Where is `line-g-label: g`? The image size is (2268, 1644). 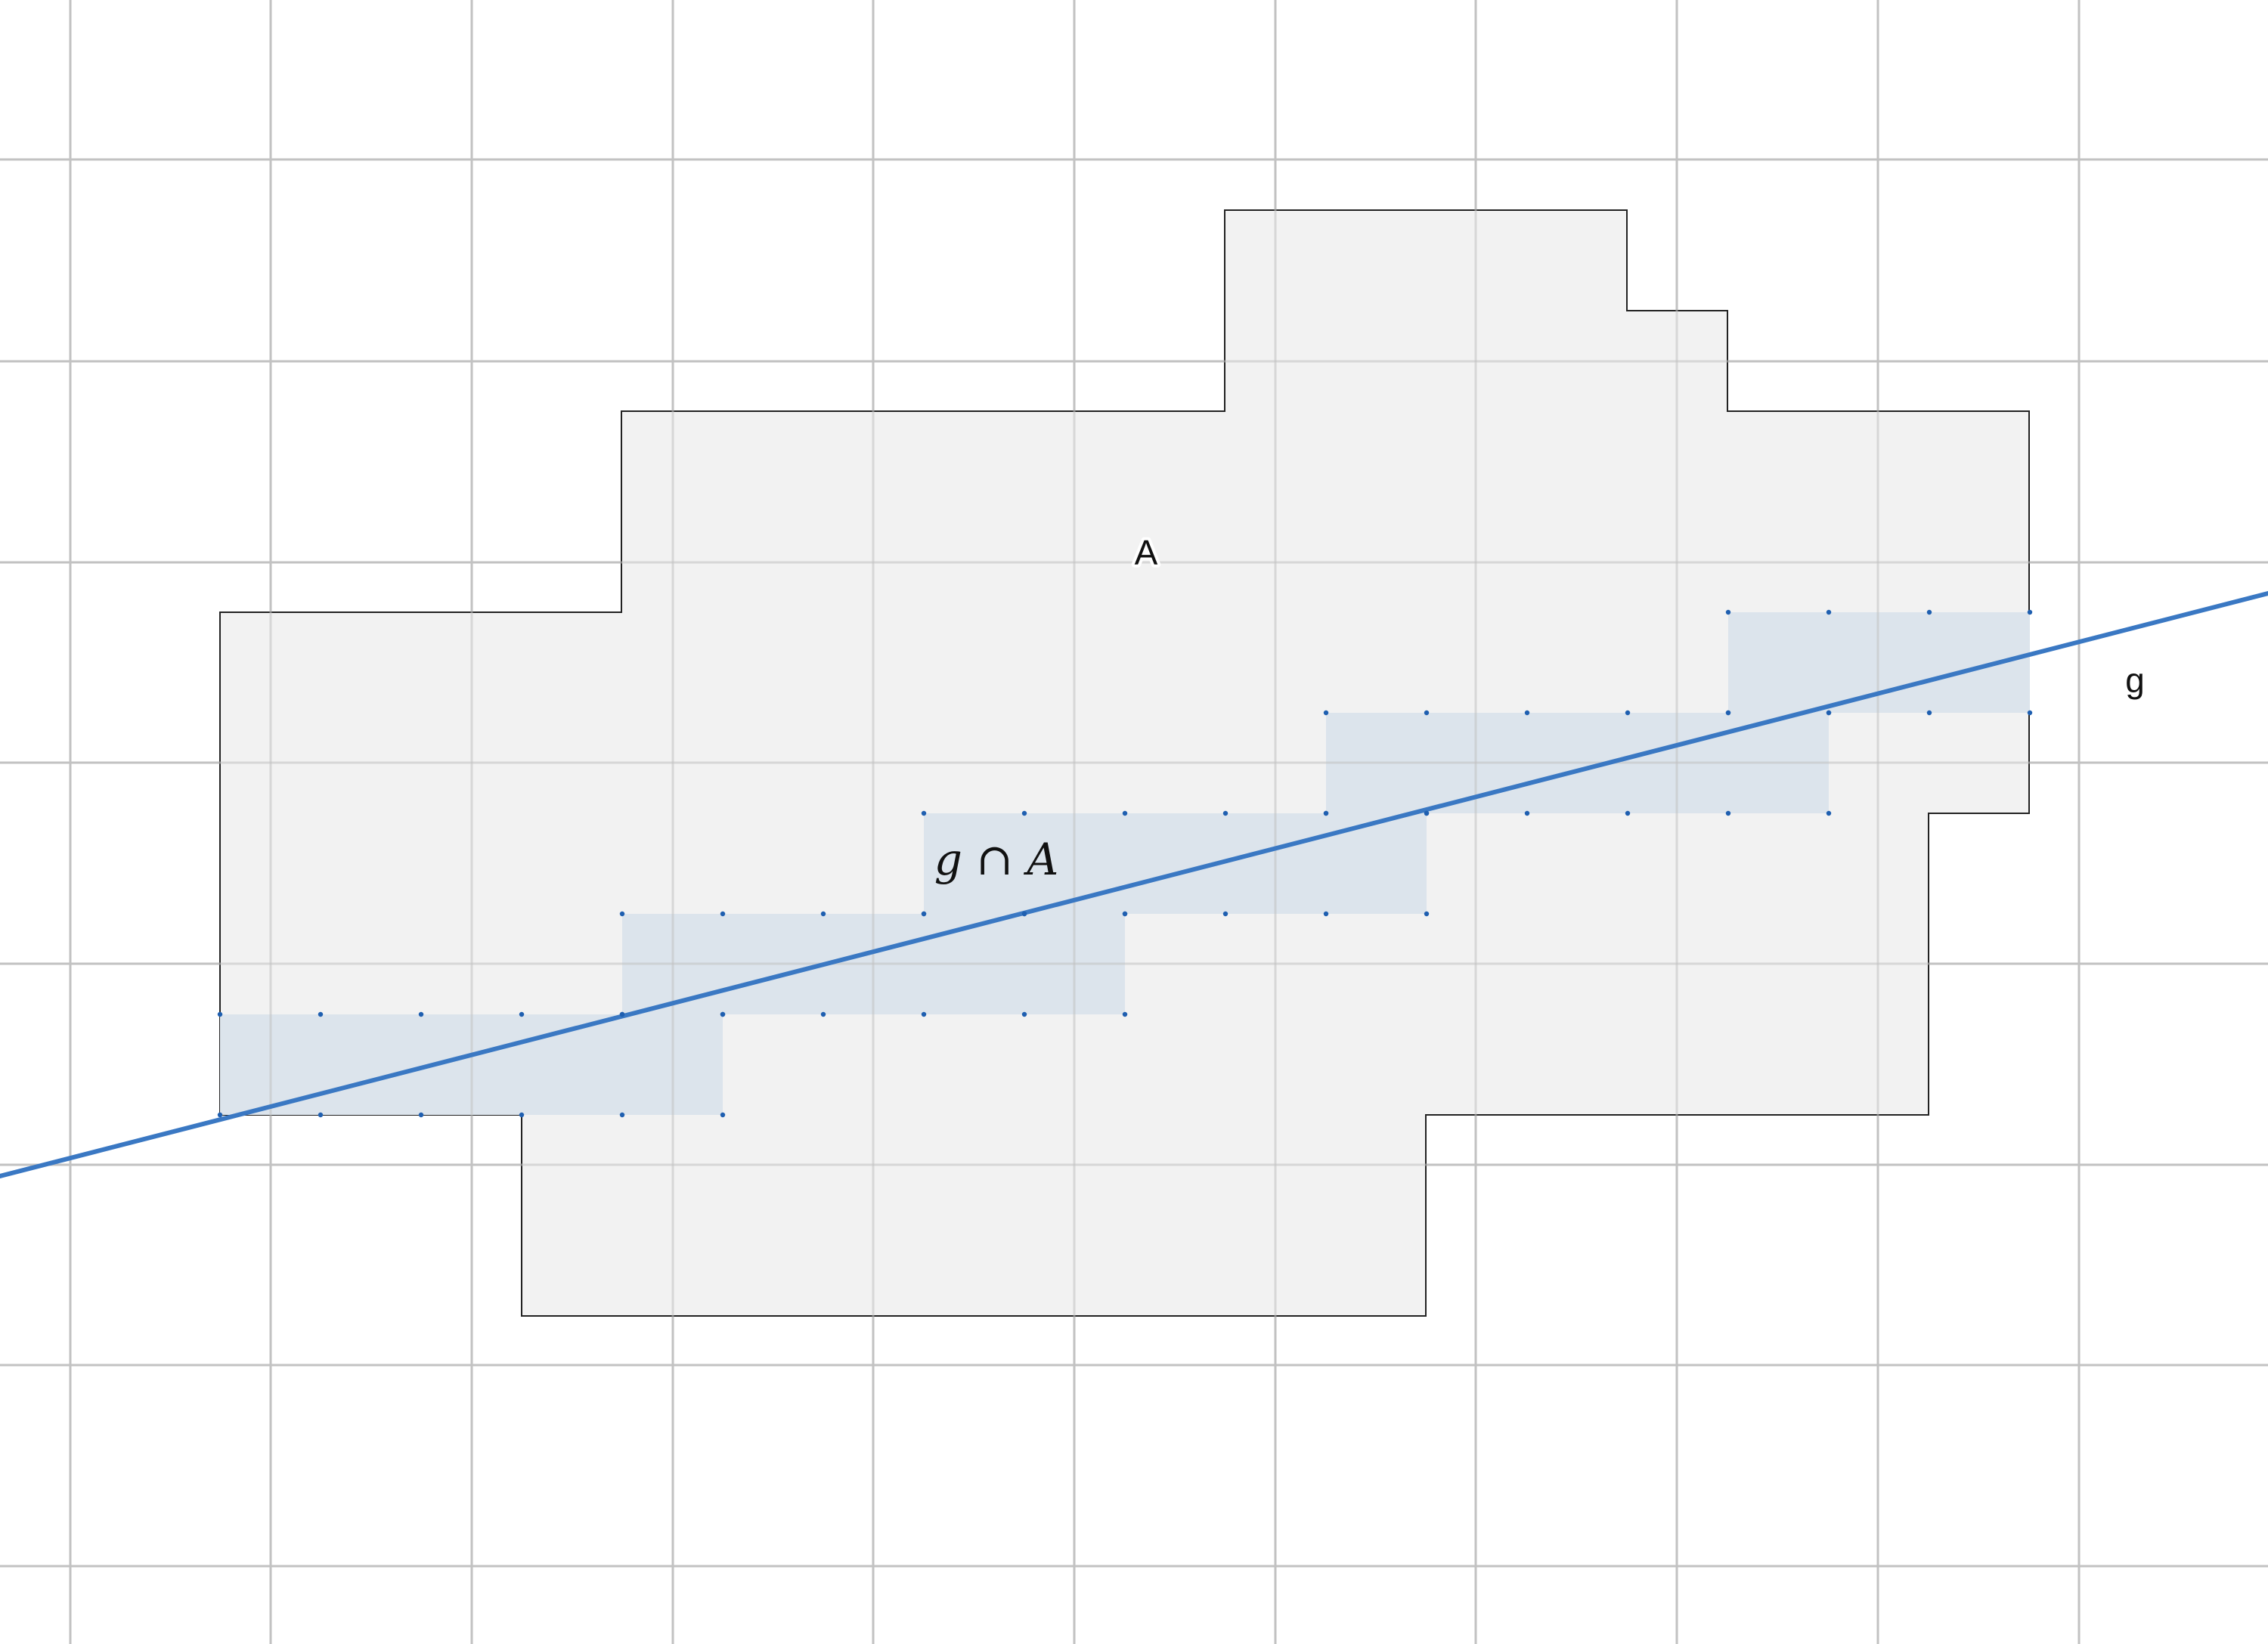
line-g-label: g is located at coordinates (2135, 680).